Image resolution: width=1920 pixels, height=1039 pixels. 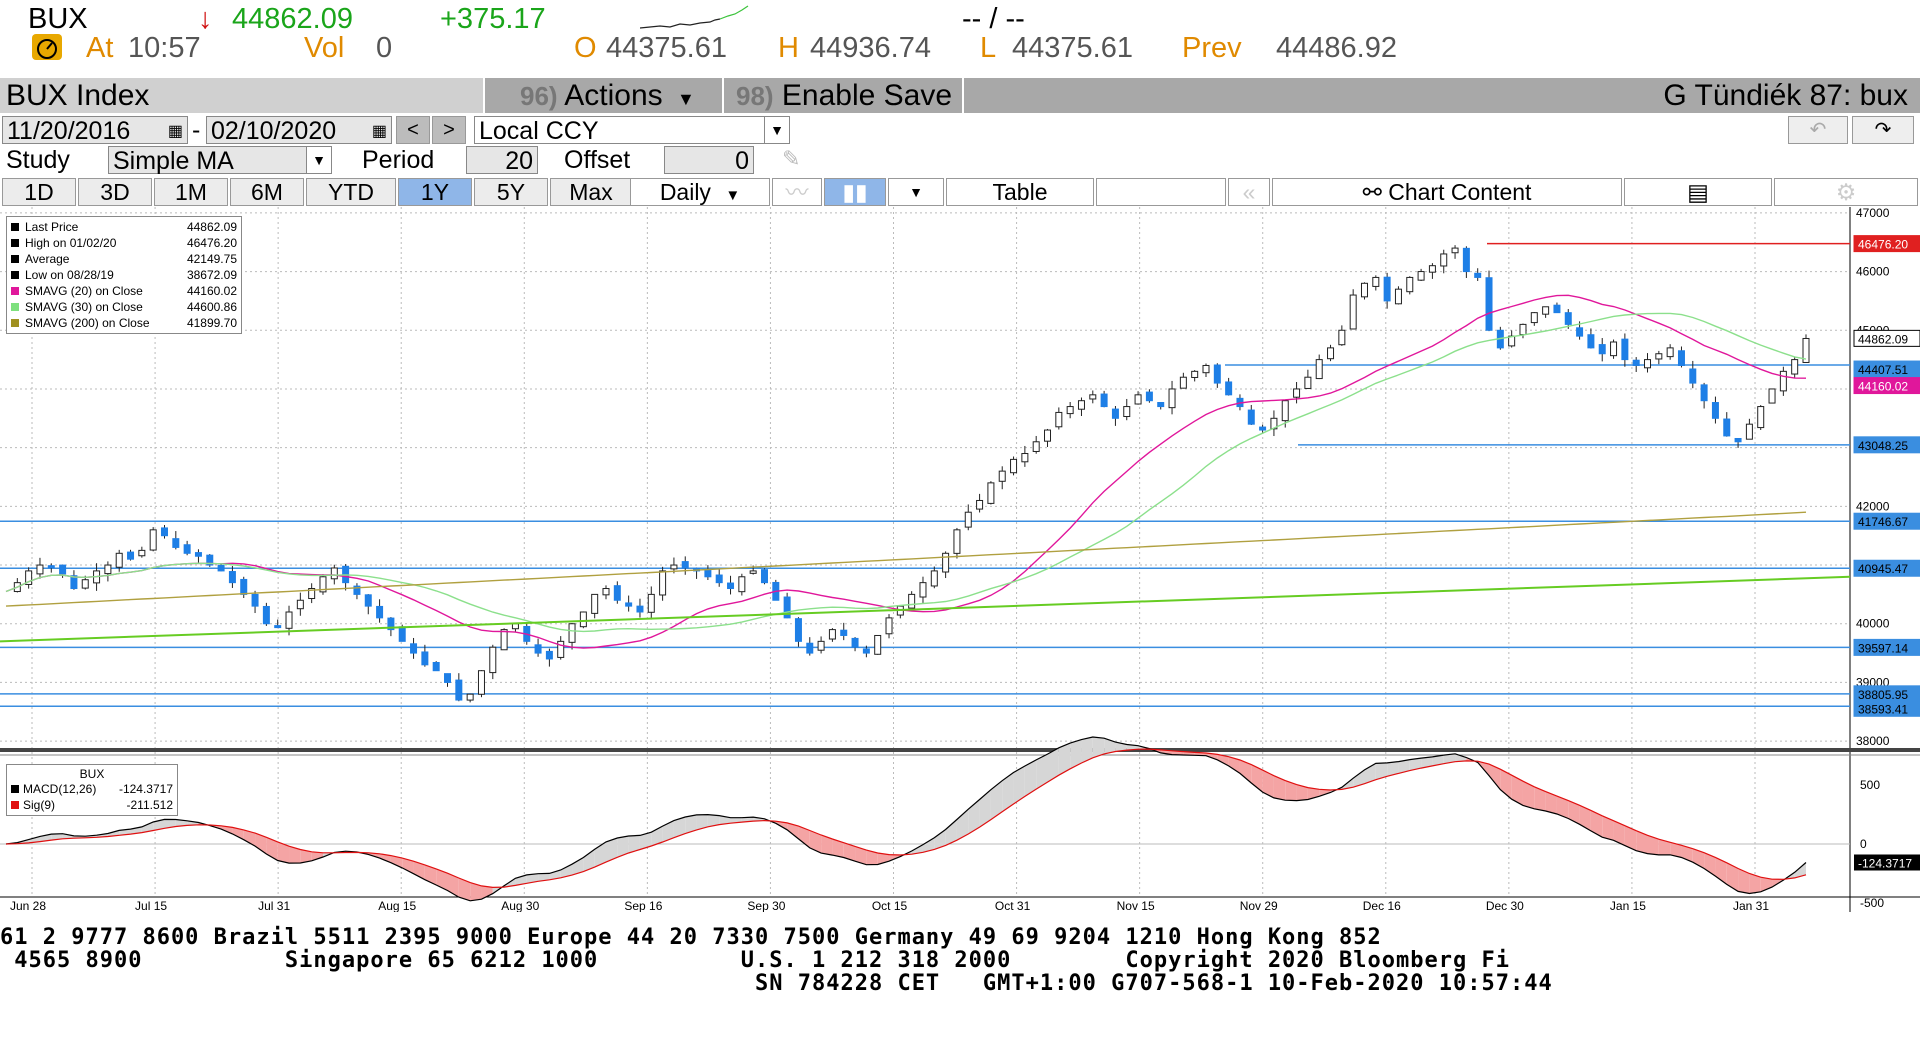 What do you see at coordinates (351, 192) in the screenshot?
I see `tab-ytd: YTD` at bounding box center [351, 192].